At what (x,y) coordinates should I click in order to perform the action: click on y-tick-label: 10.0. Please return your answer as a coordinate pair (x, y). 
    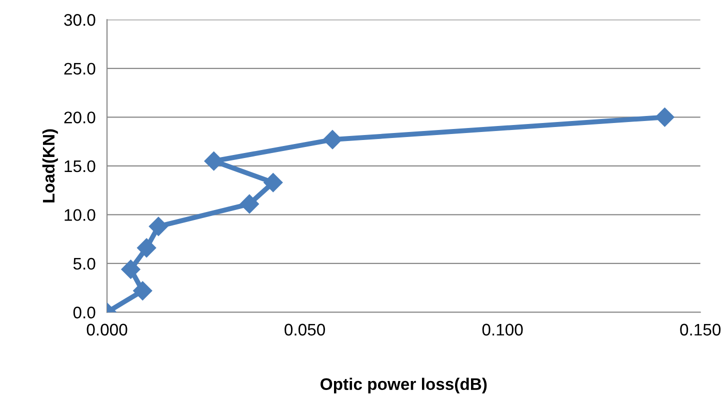
    Looking at the image, I should click on (80, 215).